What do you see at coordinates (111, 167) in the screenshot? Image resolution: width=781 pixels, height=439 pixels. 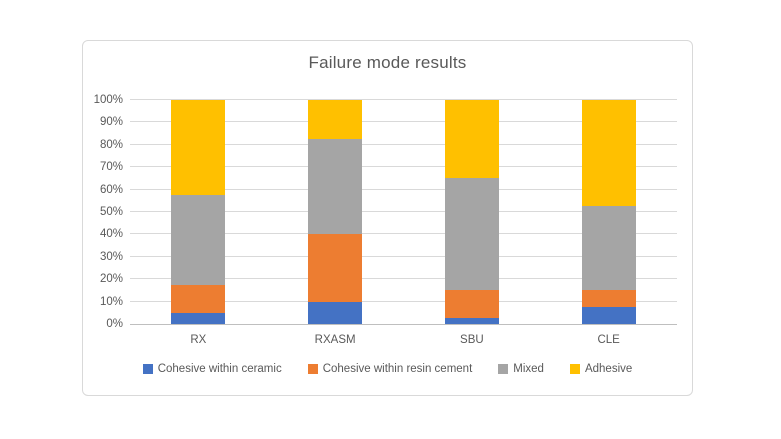 I see `y-tick-label-70%: 70%` at bounding box center [111, 167].